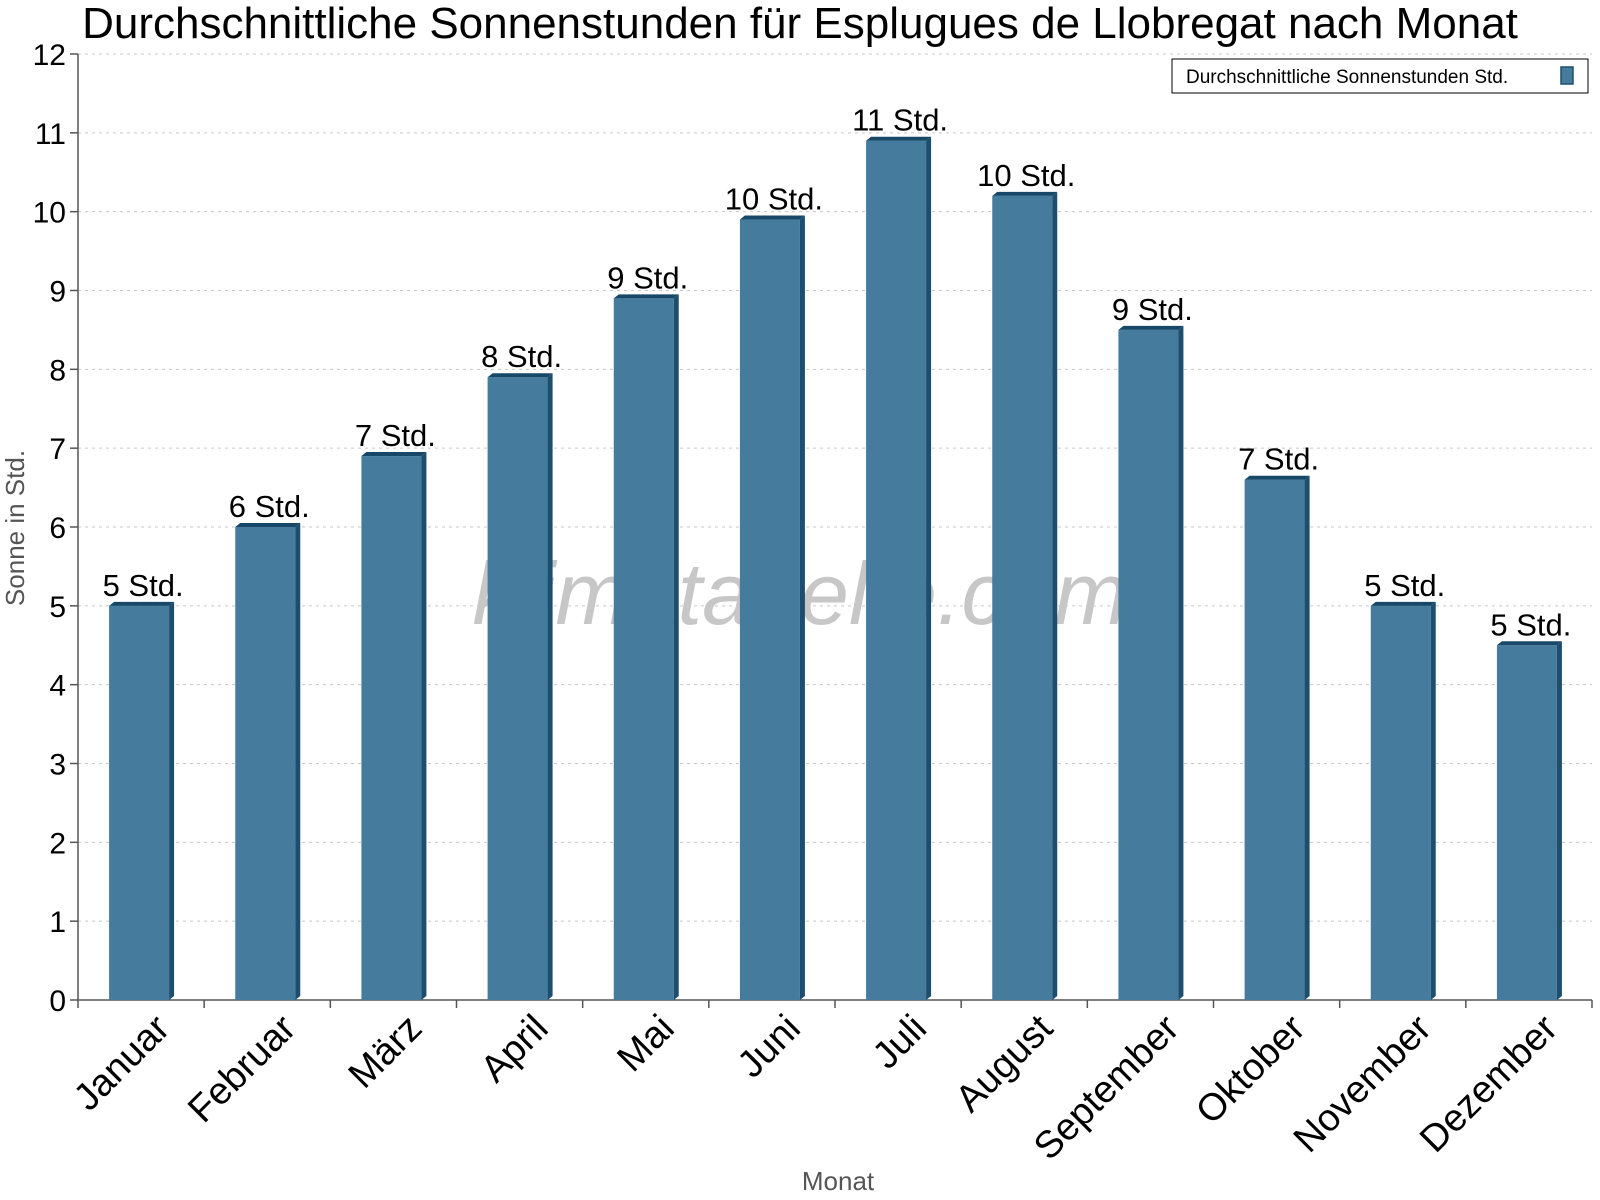 This screenshot has width=1600, height=1200. Describe the element at coordinates (242, 1069) in the screenshot. I see `x-tick-label: Februar` at that location.